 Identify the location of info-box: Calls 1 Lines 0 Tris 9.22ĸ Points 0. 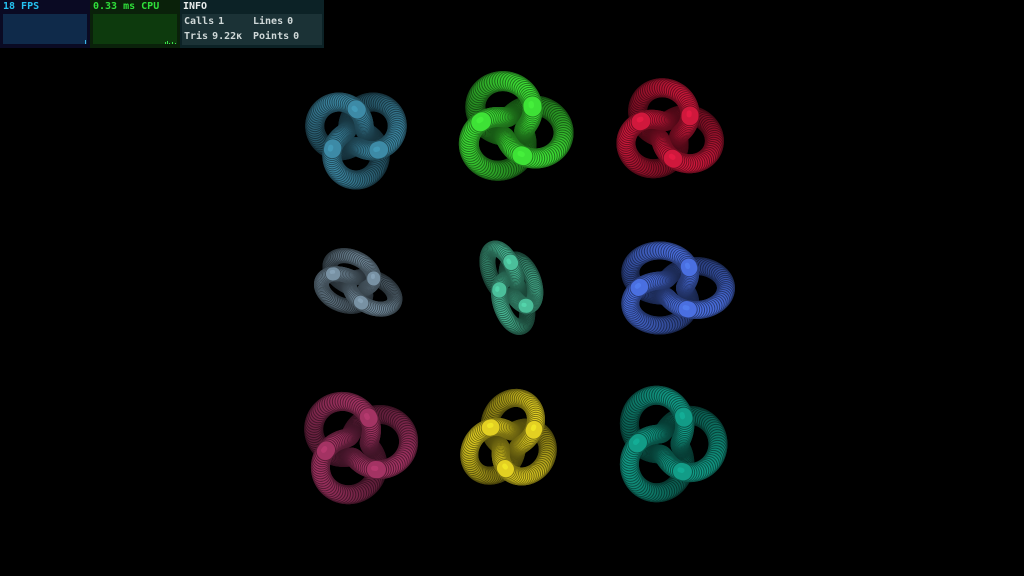
(252, 29).